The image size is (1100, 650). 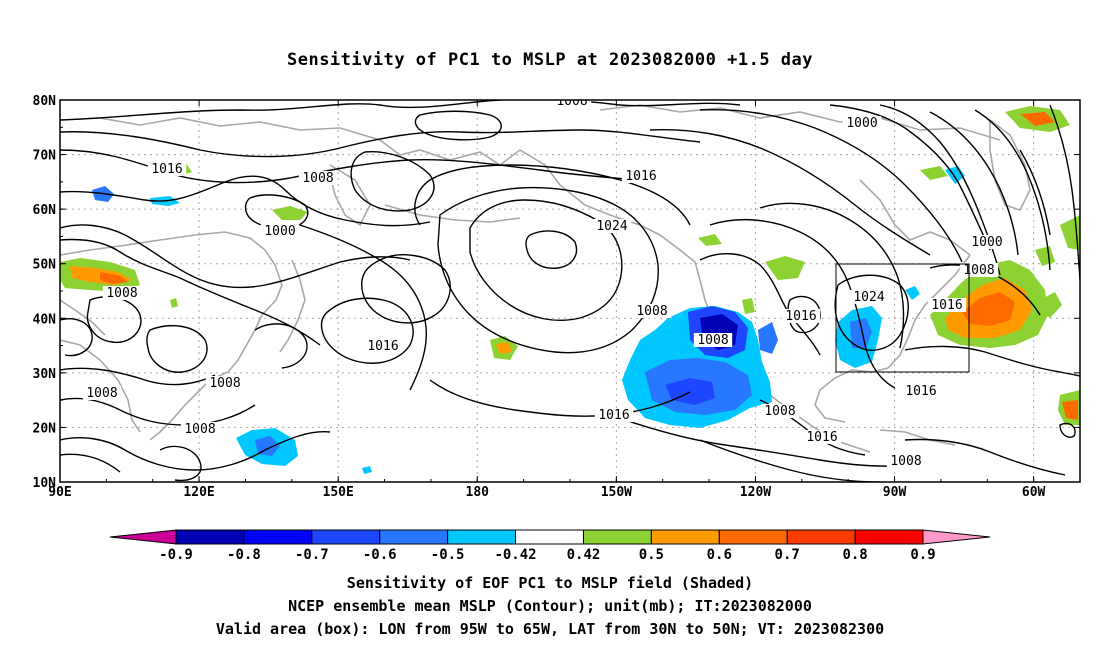 I want to click on colorbar-low-end, so click(x=143, y=537).